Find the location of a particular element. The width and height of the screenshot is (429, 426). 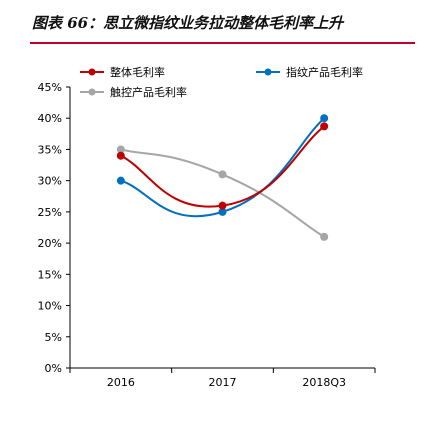

y-tick-label: 20% is located at coordinates (50, 243).